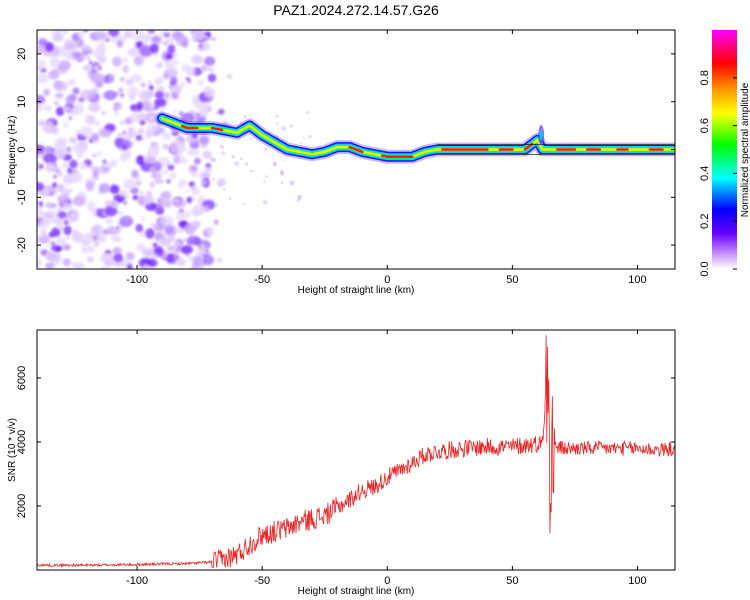  Describe the element at coordinates (724, 149) in the screenshot. I see `colorbar-gradient` at that location.